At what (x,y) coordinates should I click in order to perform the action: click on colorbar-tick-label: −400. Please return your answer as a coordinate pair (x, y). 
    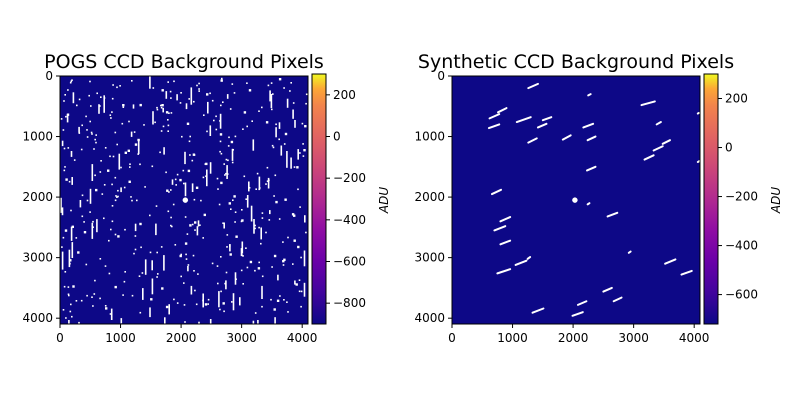
    Looking at the image, I should click on (349, 220).